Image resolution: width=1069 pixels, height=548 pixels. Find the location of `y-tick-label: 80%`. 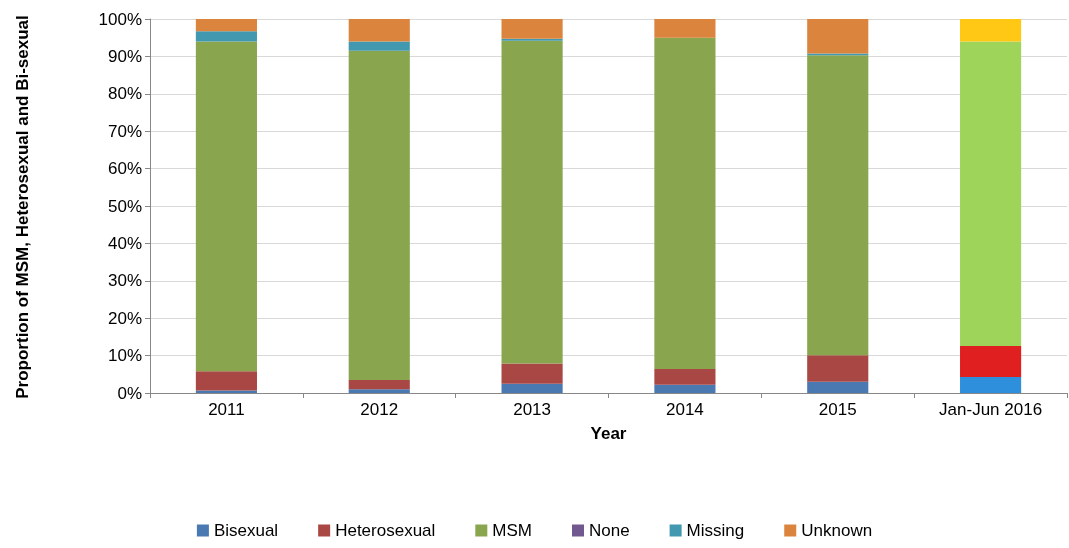

y-tick-label: 80% is located at coordinates (124, 94).